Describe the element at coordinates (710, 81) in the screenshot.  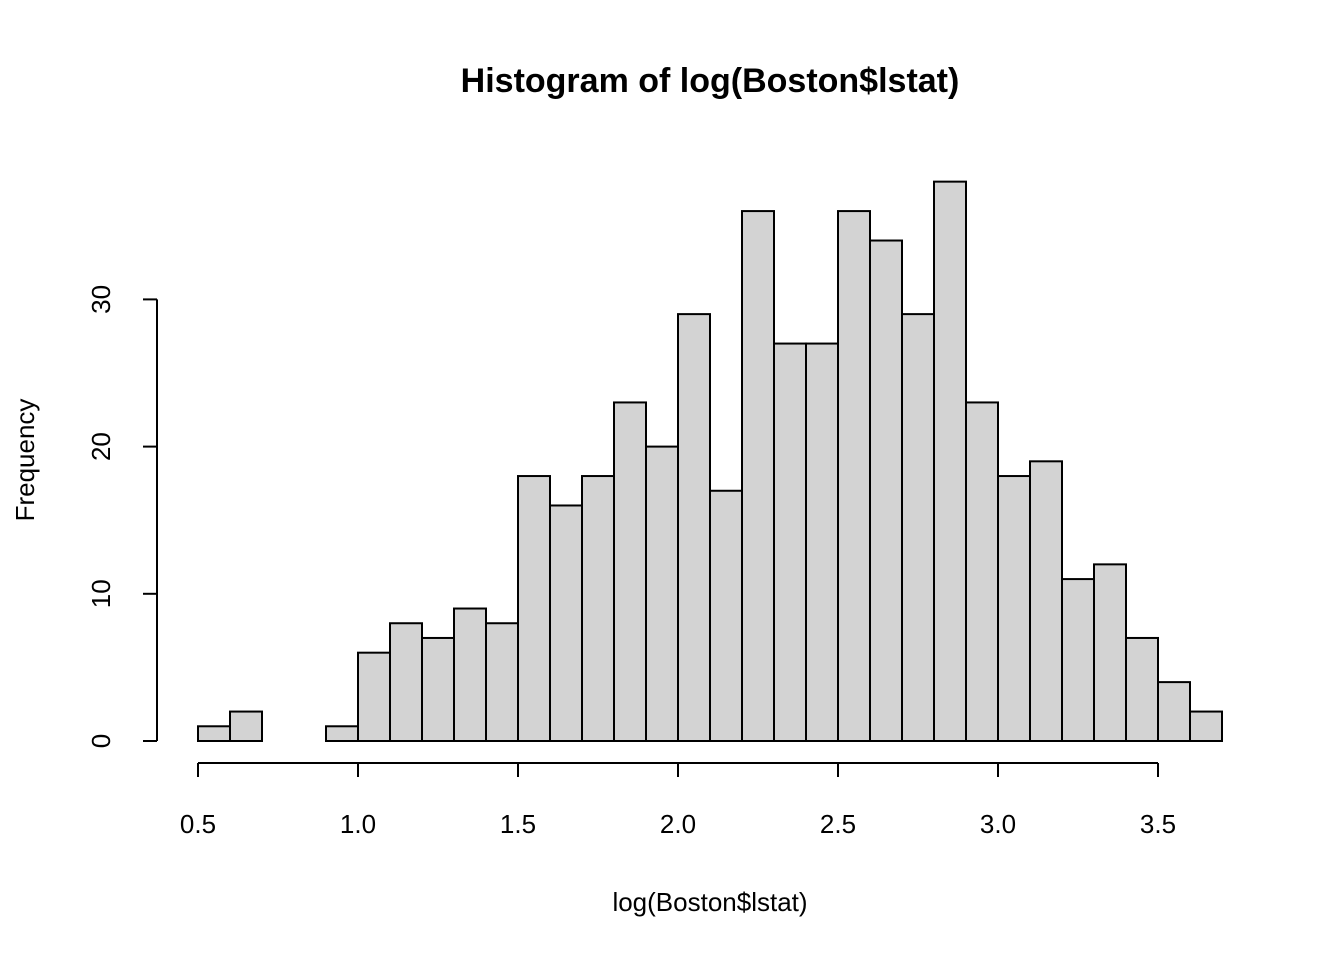
I see `chart-title: Histogram of log(Boston$lstat)` at that location.